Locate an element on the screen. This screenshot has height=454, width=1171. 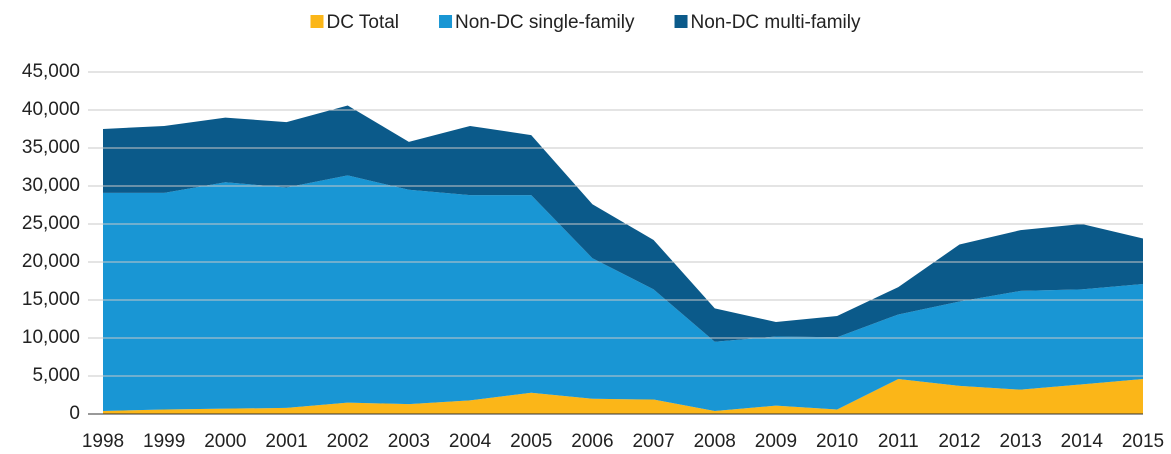
y-tick-label: 20,000 is located at coordinates (51, 261).